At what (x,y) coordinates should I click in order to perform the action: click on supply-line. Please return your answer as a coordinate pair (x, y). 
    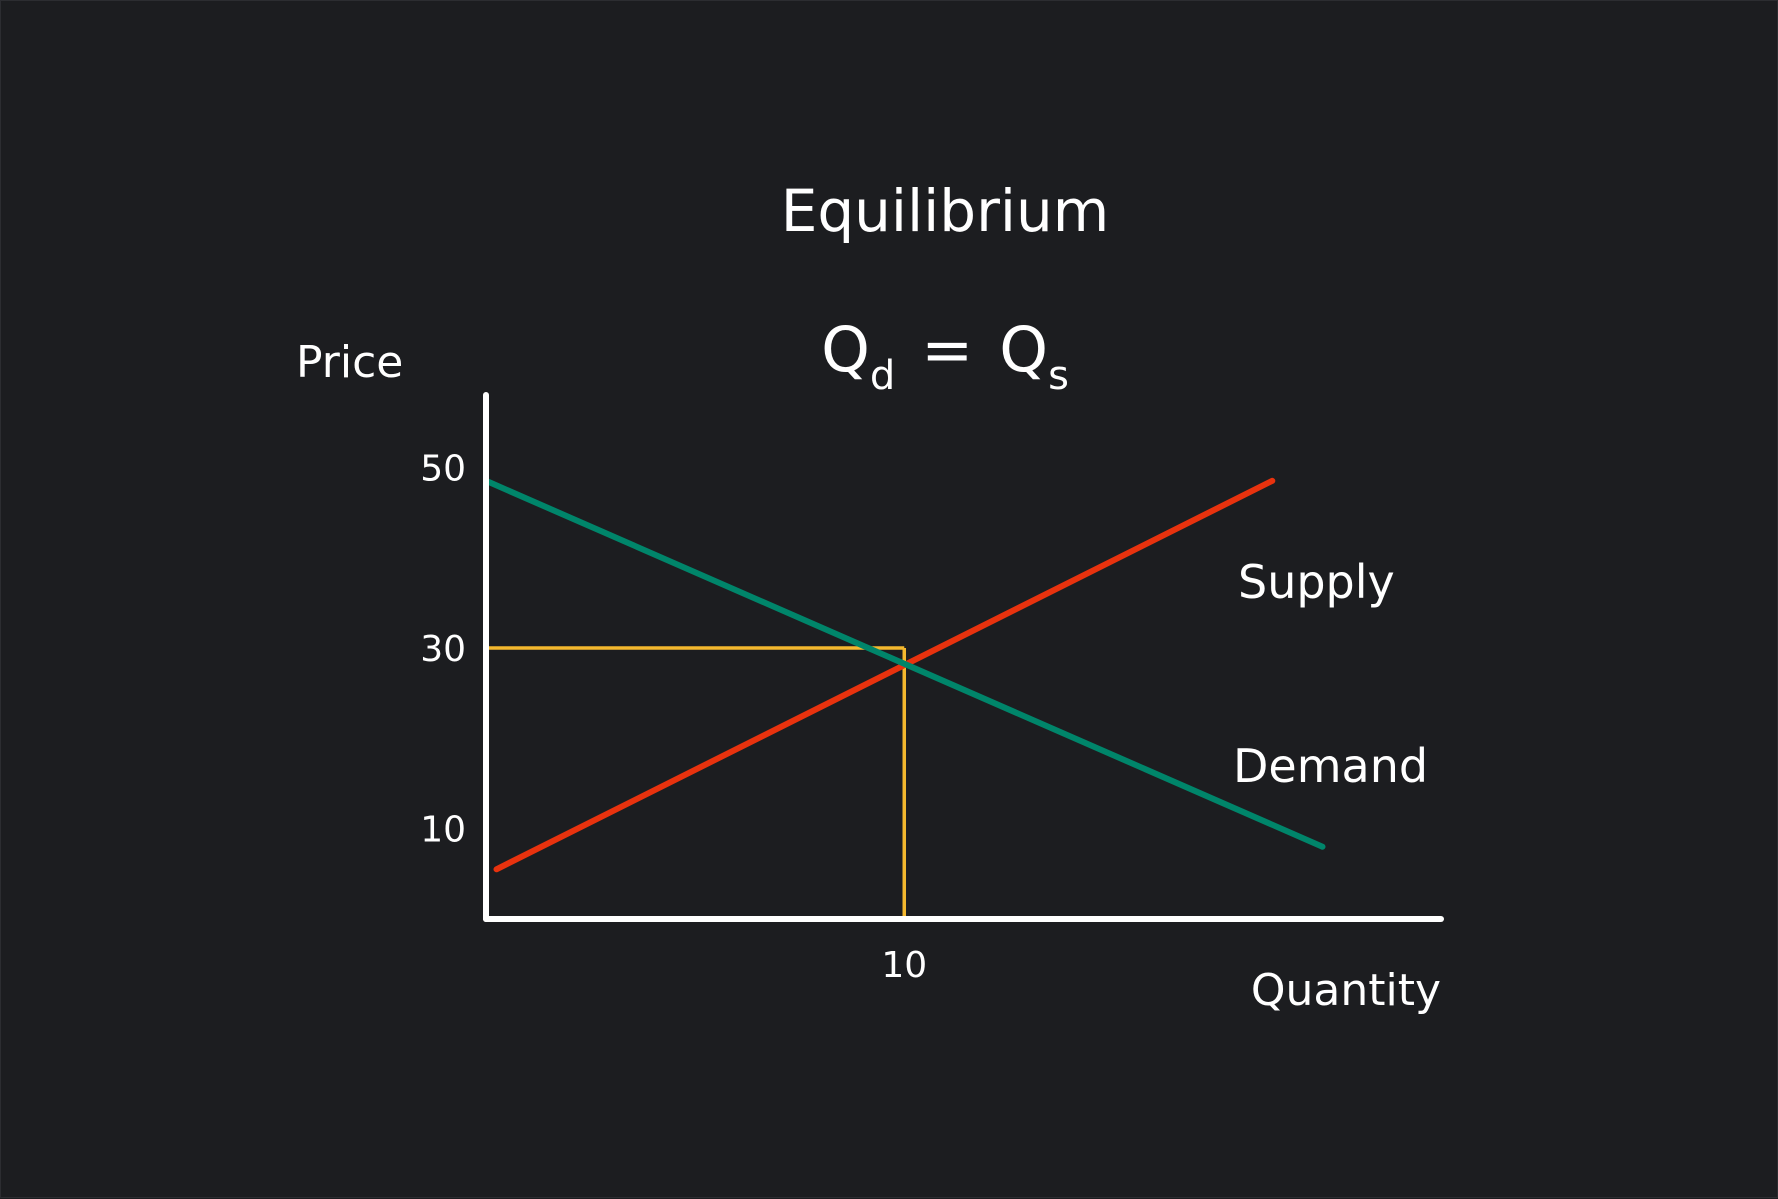
    Looking at the image, I should click on (884, 675).